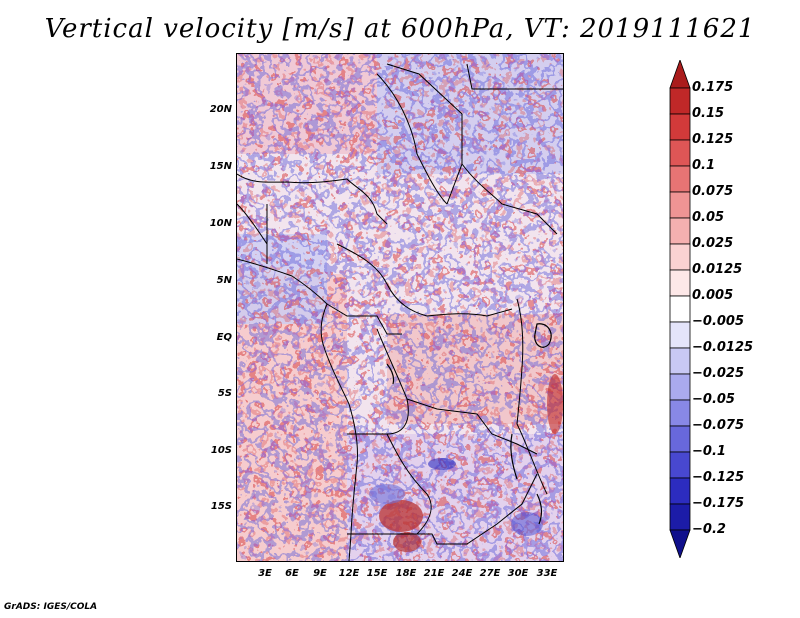 This screenshot has height=618, width=800. I want to click on lon-label-3e: 3E, so click(265, 573).